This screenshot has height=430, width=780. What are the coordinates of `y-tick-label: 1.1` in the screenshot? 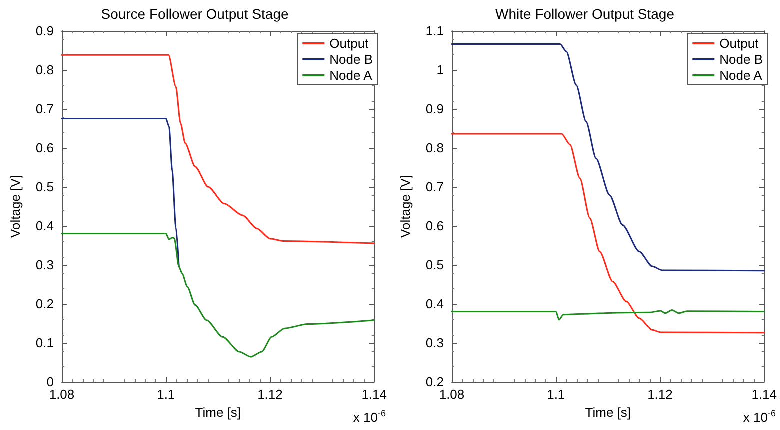 It's located at (435, 31).